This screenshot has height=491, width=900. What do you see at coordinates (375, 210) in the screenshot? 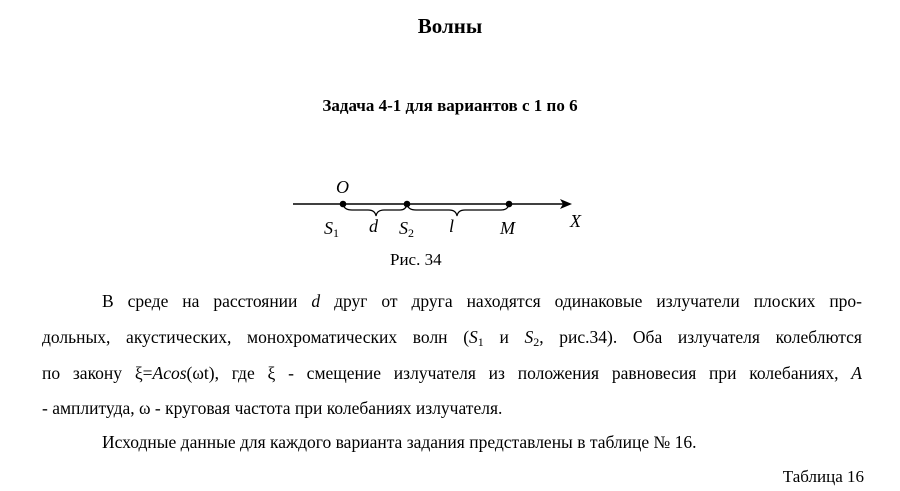
I see `brace-d` at bounding box center [375, 210].